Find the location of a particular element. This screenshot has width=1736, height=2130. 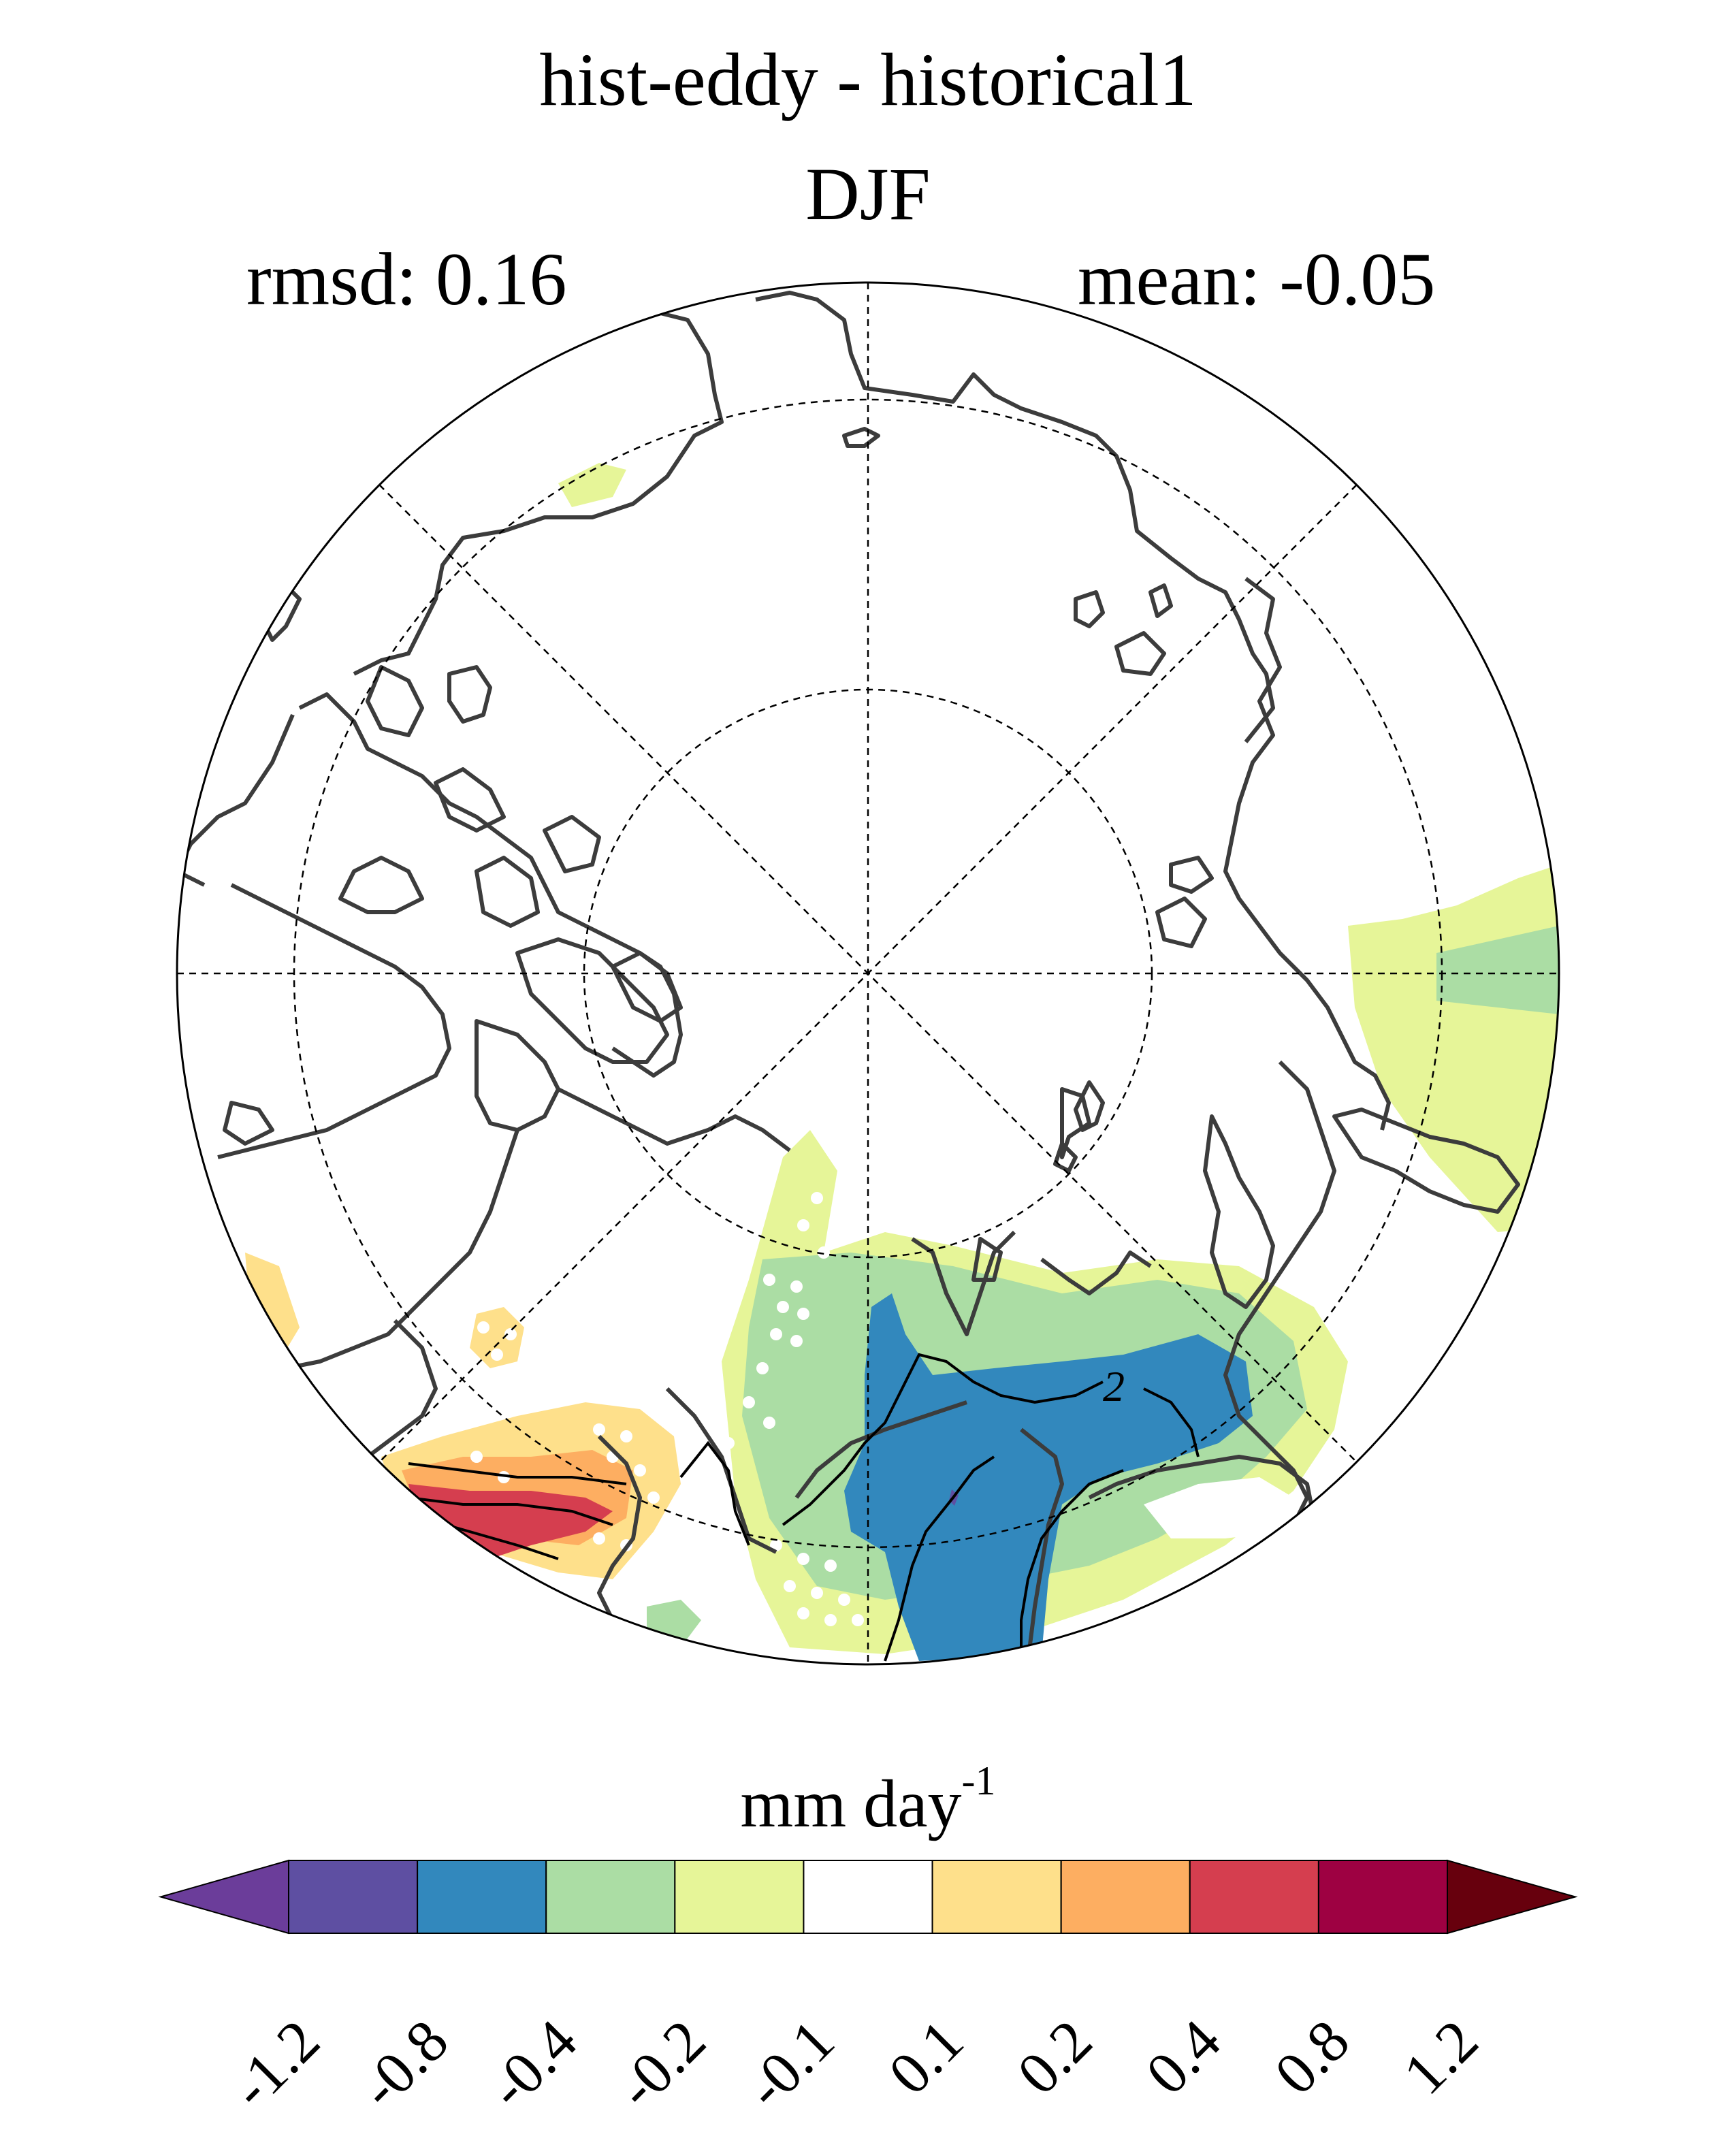

colorbar-unit: mm day is located at coordinates (851, 1803).